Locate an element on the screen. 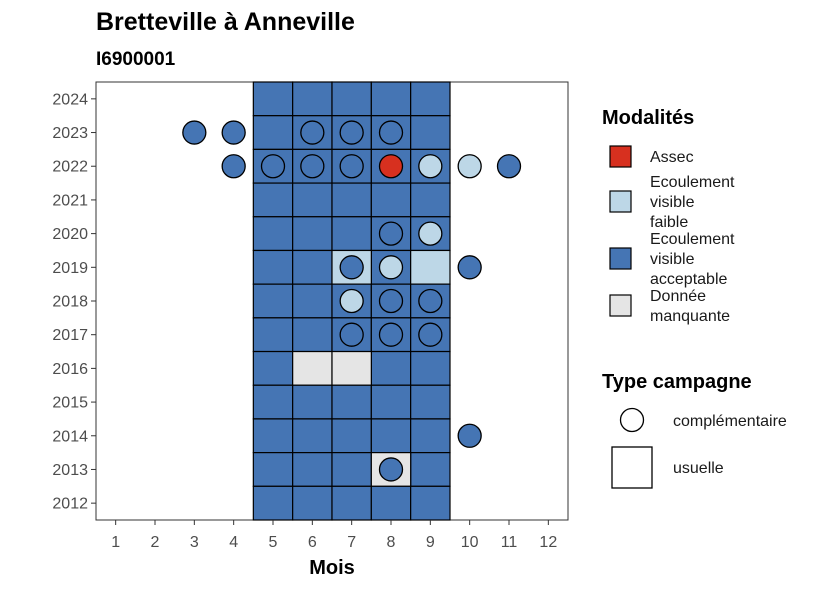 The image size is (826, 590). y-tick-label: 2022 is located at coordinates (70, 167).